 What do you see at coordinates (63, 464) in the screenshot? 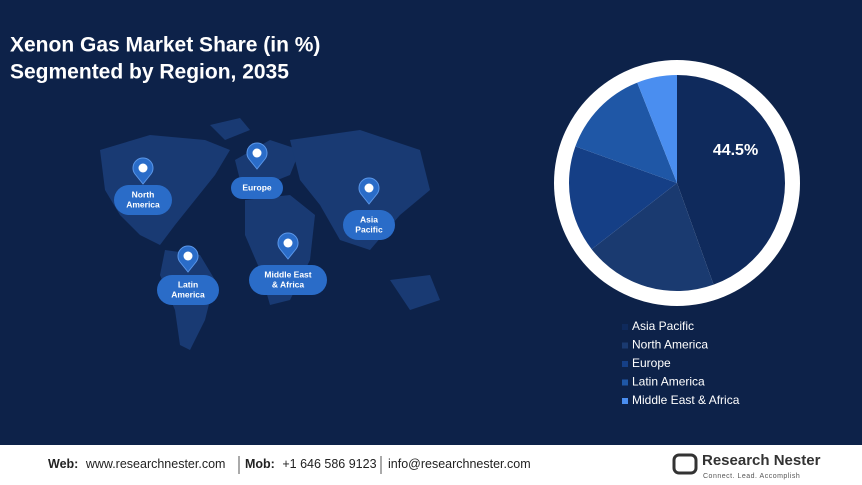
I see `web-label: Web:` at bounding box center [63, 464].